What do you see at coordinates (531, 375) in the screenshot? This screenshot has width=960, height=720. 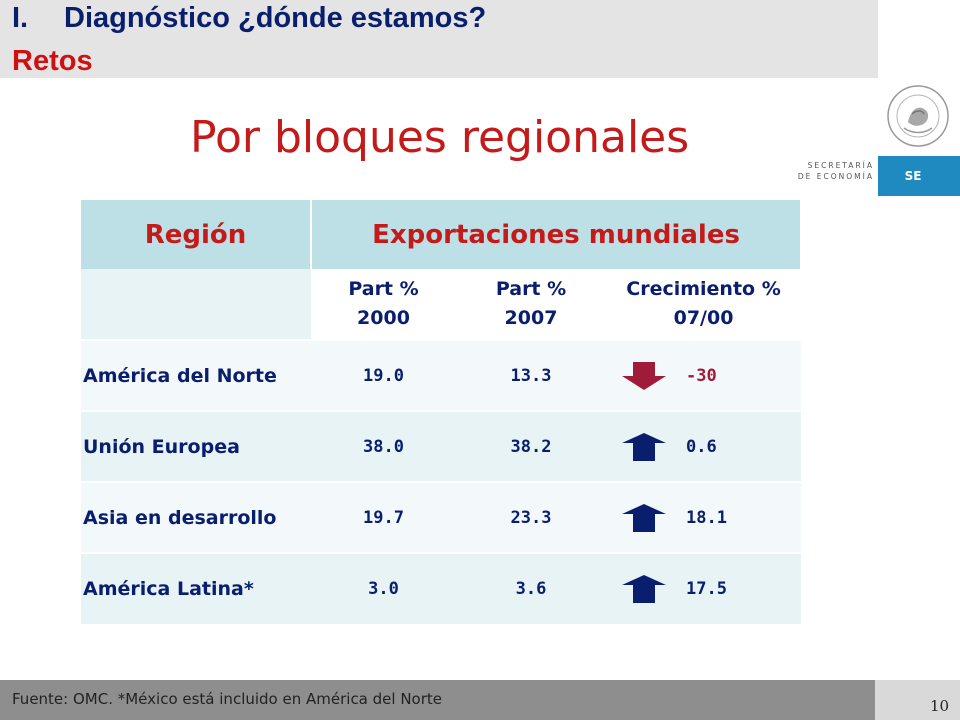 I see `part-2007-cell: 13.3` at bounding box center [531, 375].